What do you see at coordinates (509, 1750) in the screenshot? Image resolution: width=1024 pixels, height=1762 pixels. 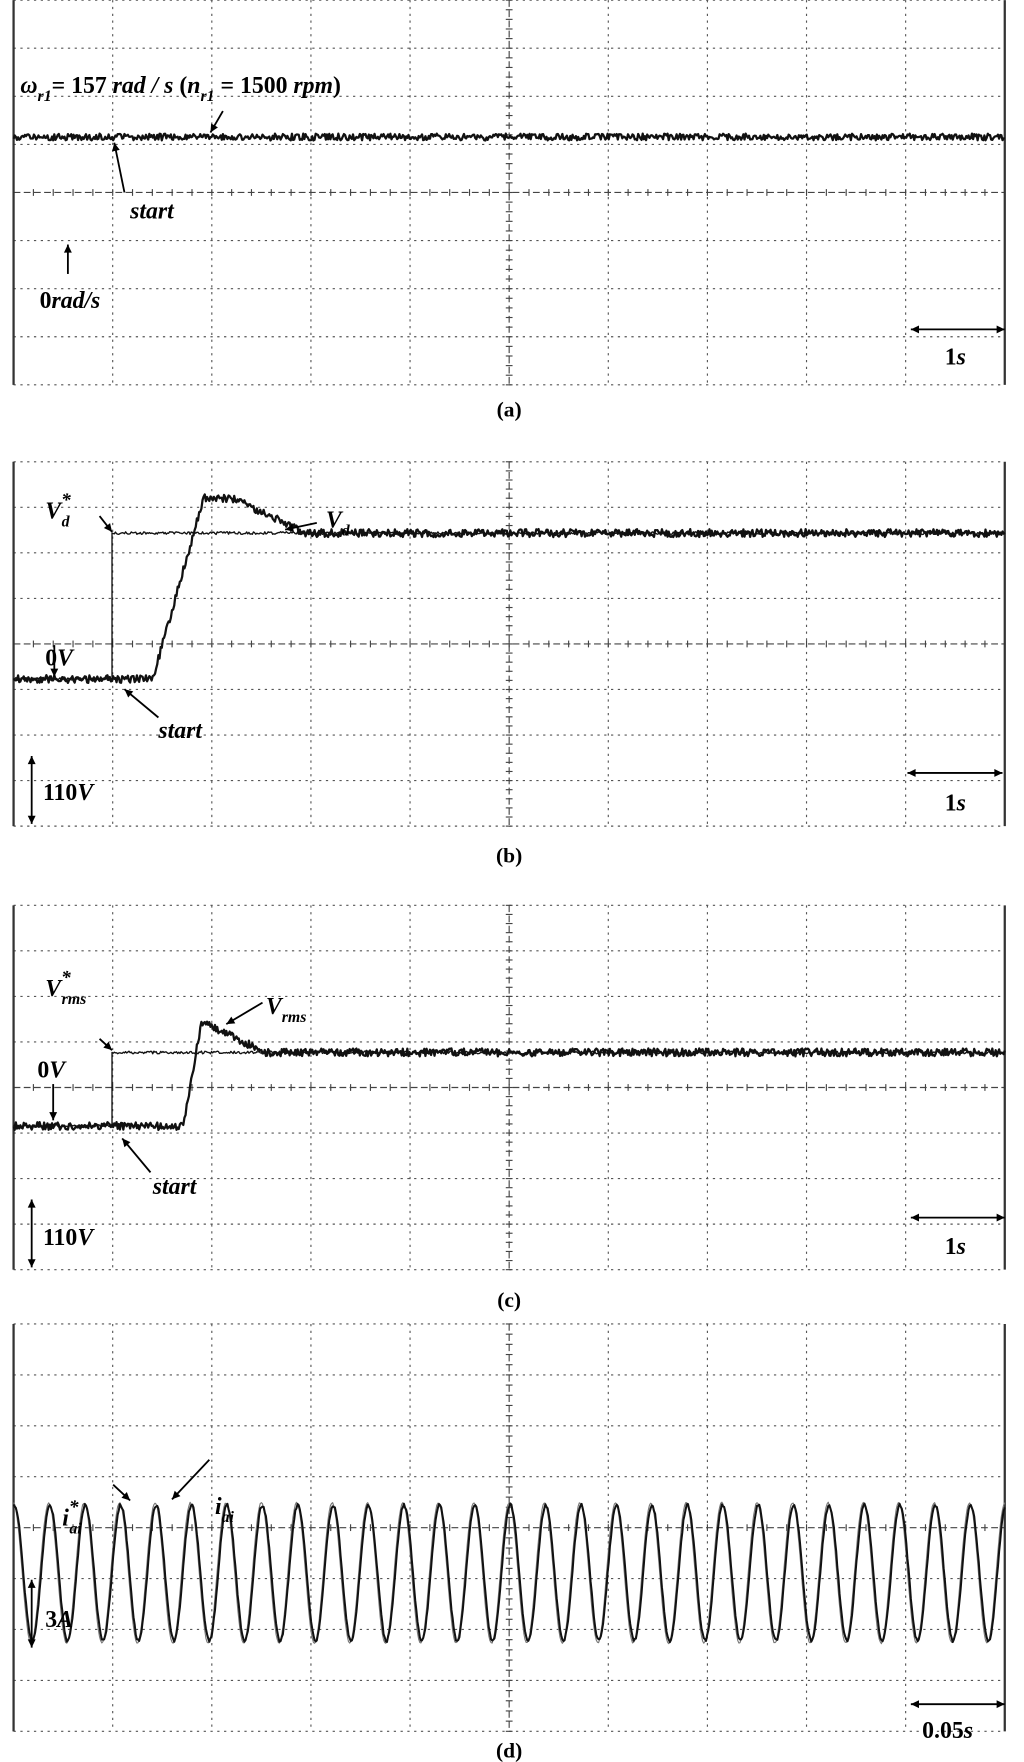 I see `panel-label: (d)` at bounding box center [509, 1750].